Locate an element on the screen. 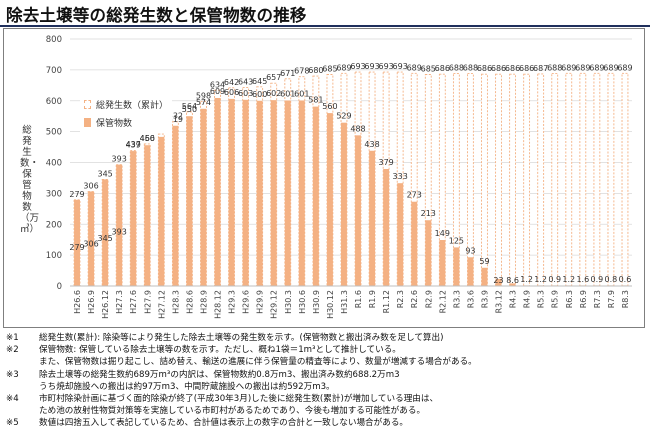 Image resolution: width=650 pixels, height=446 pixels. data-label-generated: 564 is located at coordinates (189, 106).